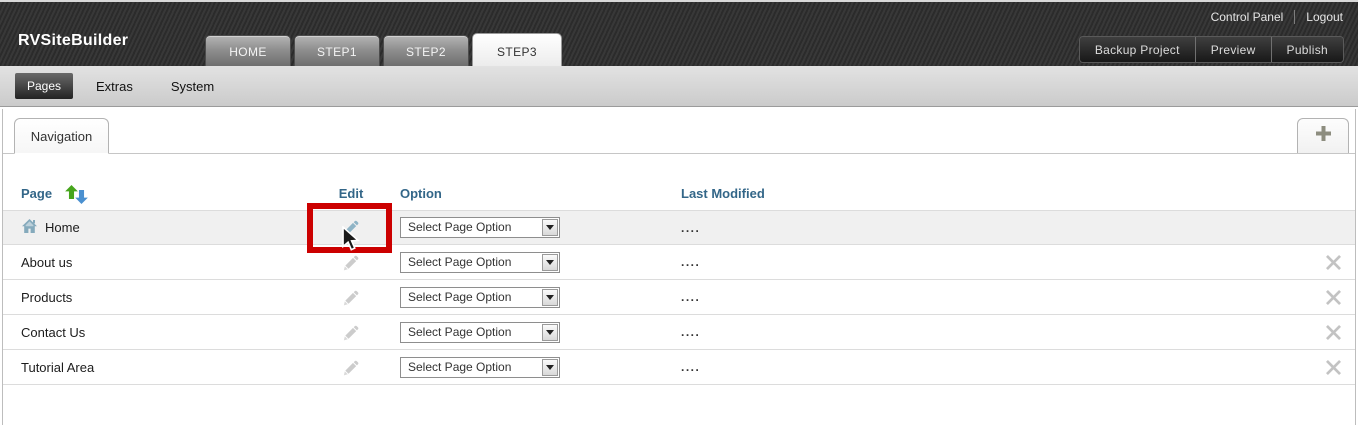 Image resolution: width=1358 pixels, height=425 pixels. Describe the element at coordinates (73, 40) in the screenshot. I see `app-logo: RVSiteBuilder` at that location.